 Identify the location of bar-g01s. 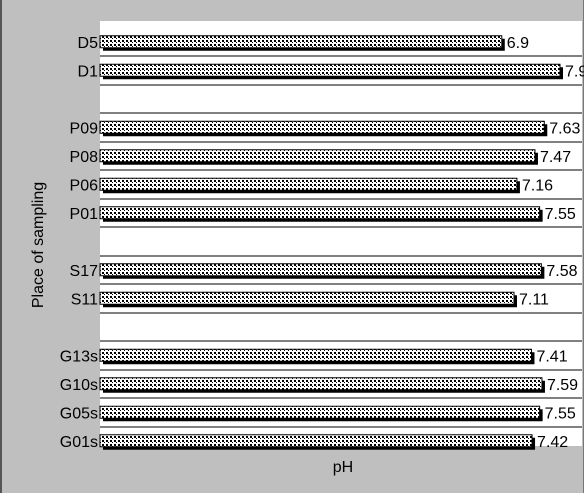
(316, 441).